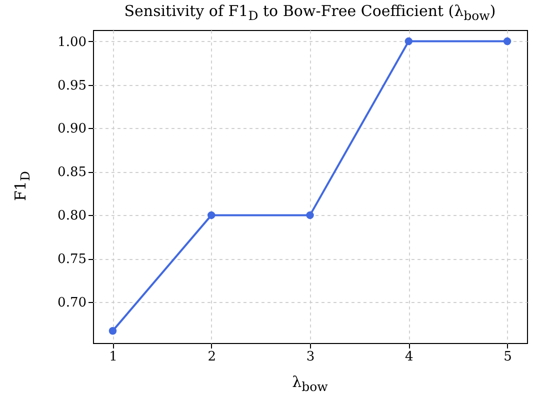 This screenshot has width=551, height=403. I want to click on y-tick-label: 1.00, so click(72, 42).